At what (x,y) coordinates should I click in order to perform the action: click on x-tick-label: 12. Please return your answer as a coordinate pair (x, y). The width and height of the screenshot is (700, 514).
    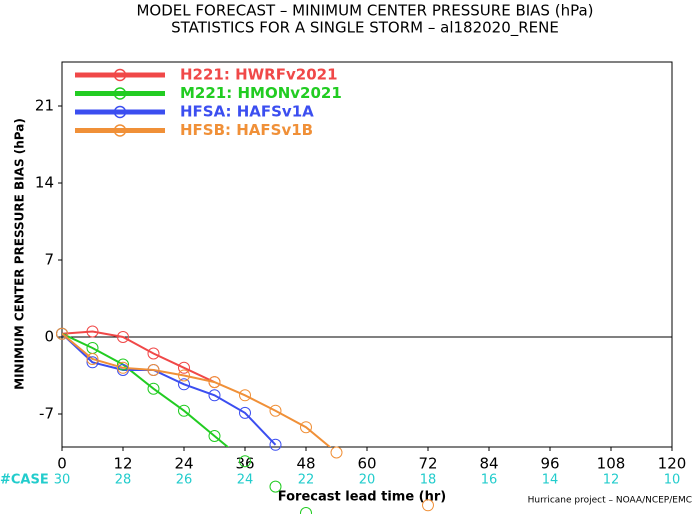
    Looking at the image, I should click on (122, 464).